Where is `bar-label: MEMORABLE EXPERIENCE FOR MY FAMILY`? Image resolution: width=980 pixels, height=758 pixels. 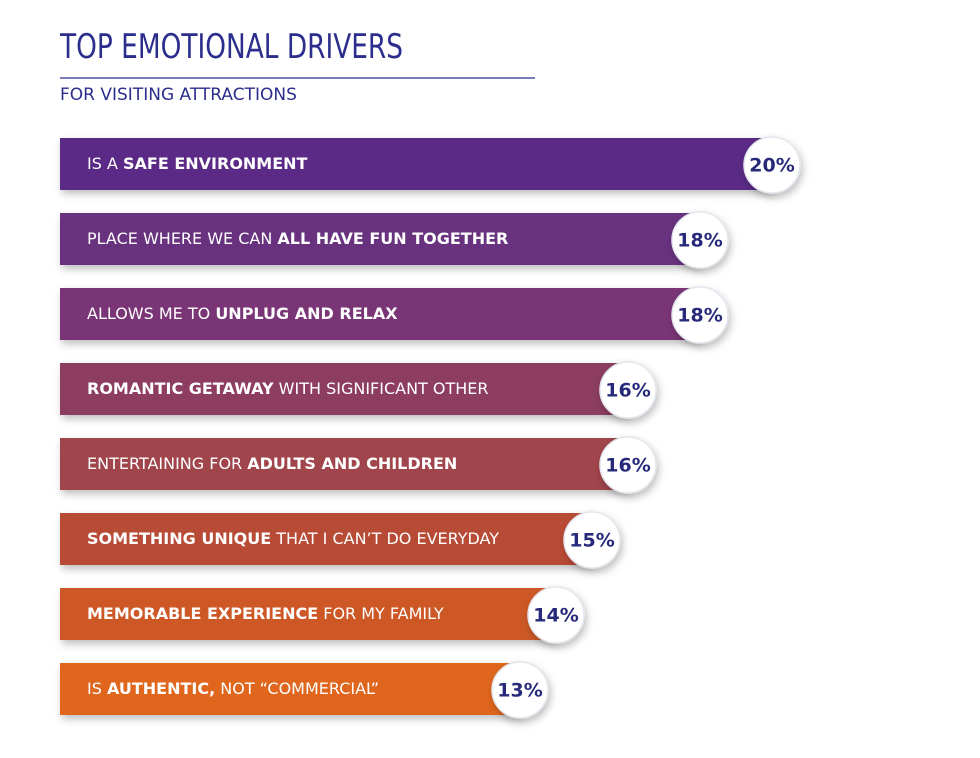 bar-label: MEMORABLE EXPERIENCE FOR MY FAMILY is located at coordinates (265, 613).